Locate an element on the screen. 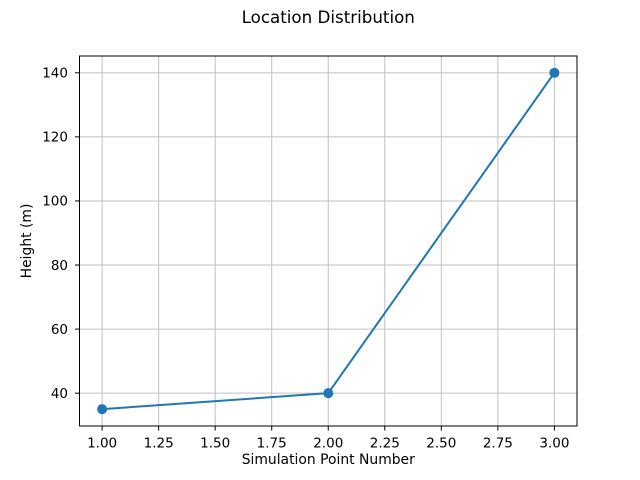 This screenshot has width=640, height=480. y-tick-label: 140 is located at coordinates (55, 74).